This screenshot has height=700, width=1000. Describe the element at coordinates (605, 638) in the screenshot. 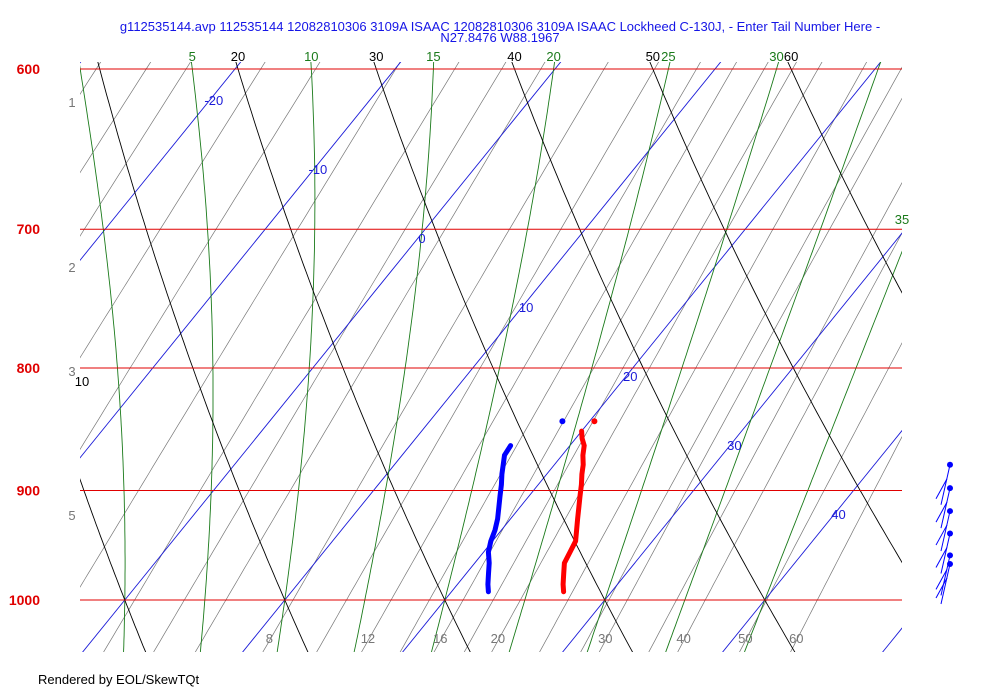

I see `mixing-ratio-label: 30` at that location.